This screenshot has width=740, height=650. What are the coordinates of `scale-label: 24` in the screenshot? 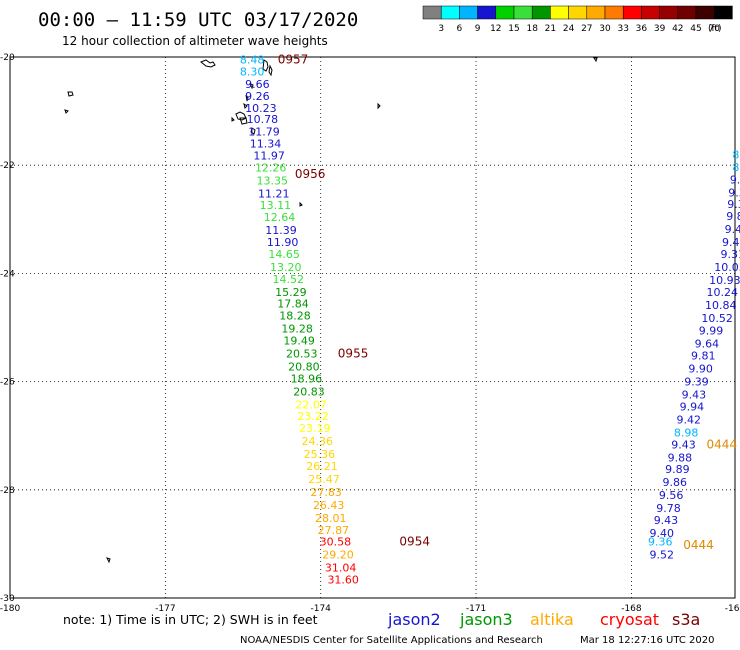 It's located at (569, 29).